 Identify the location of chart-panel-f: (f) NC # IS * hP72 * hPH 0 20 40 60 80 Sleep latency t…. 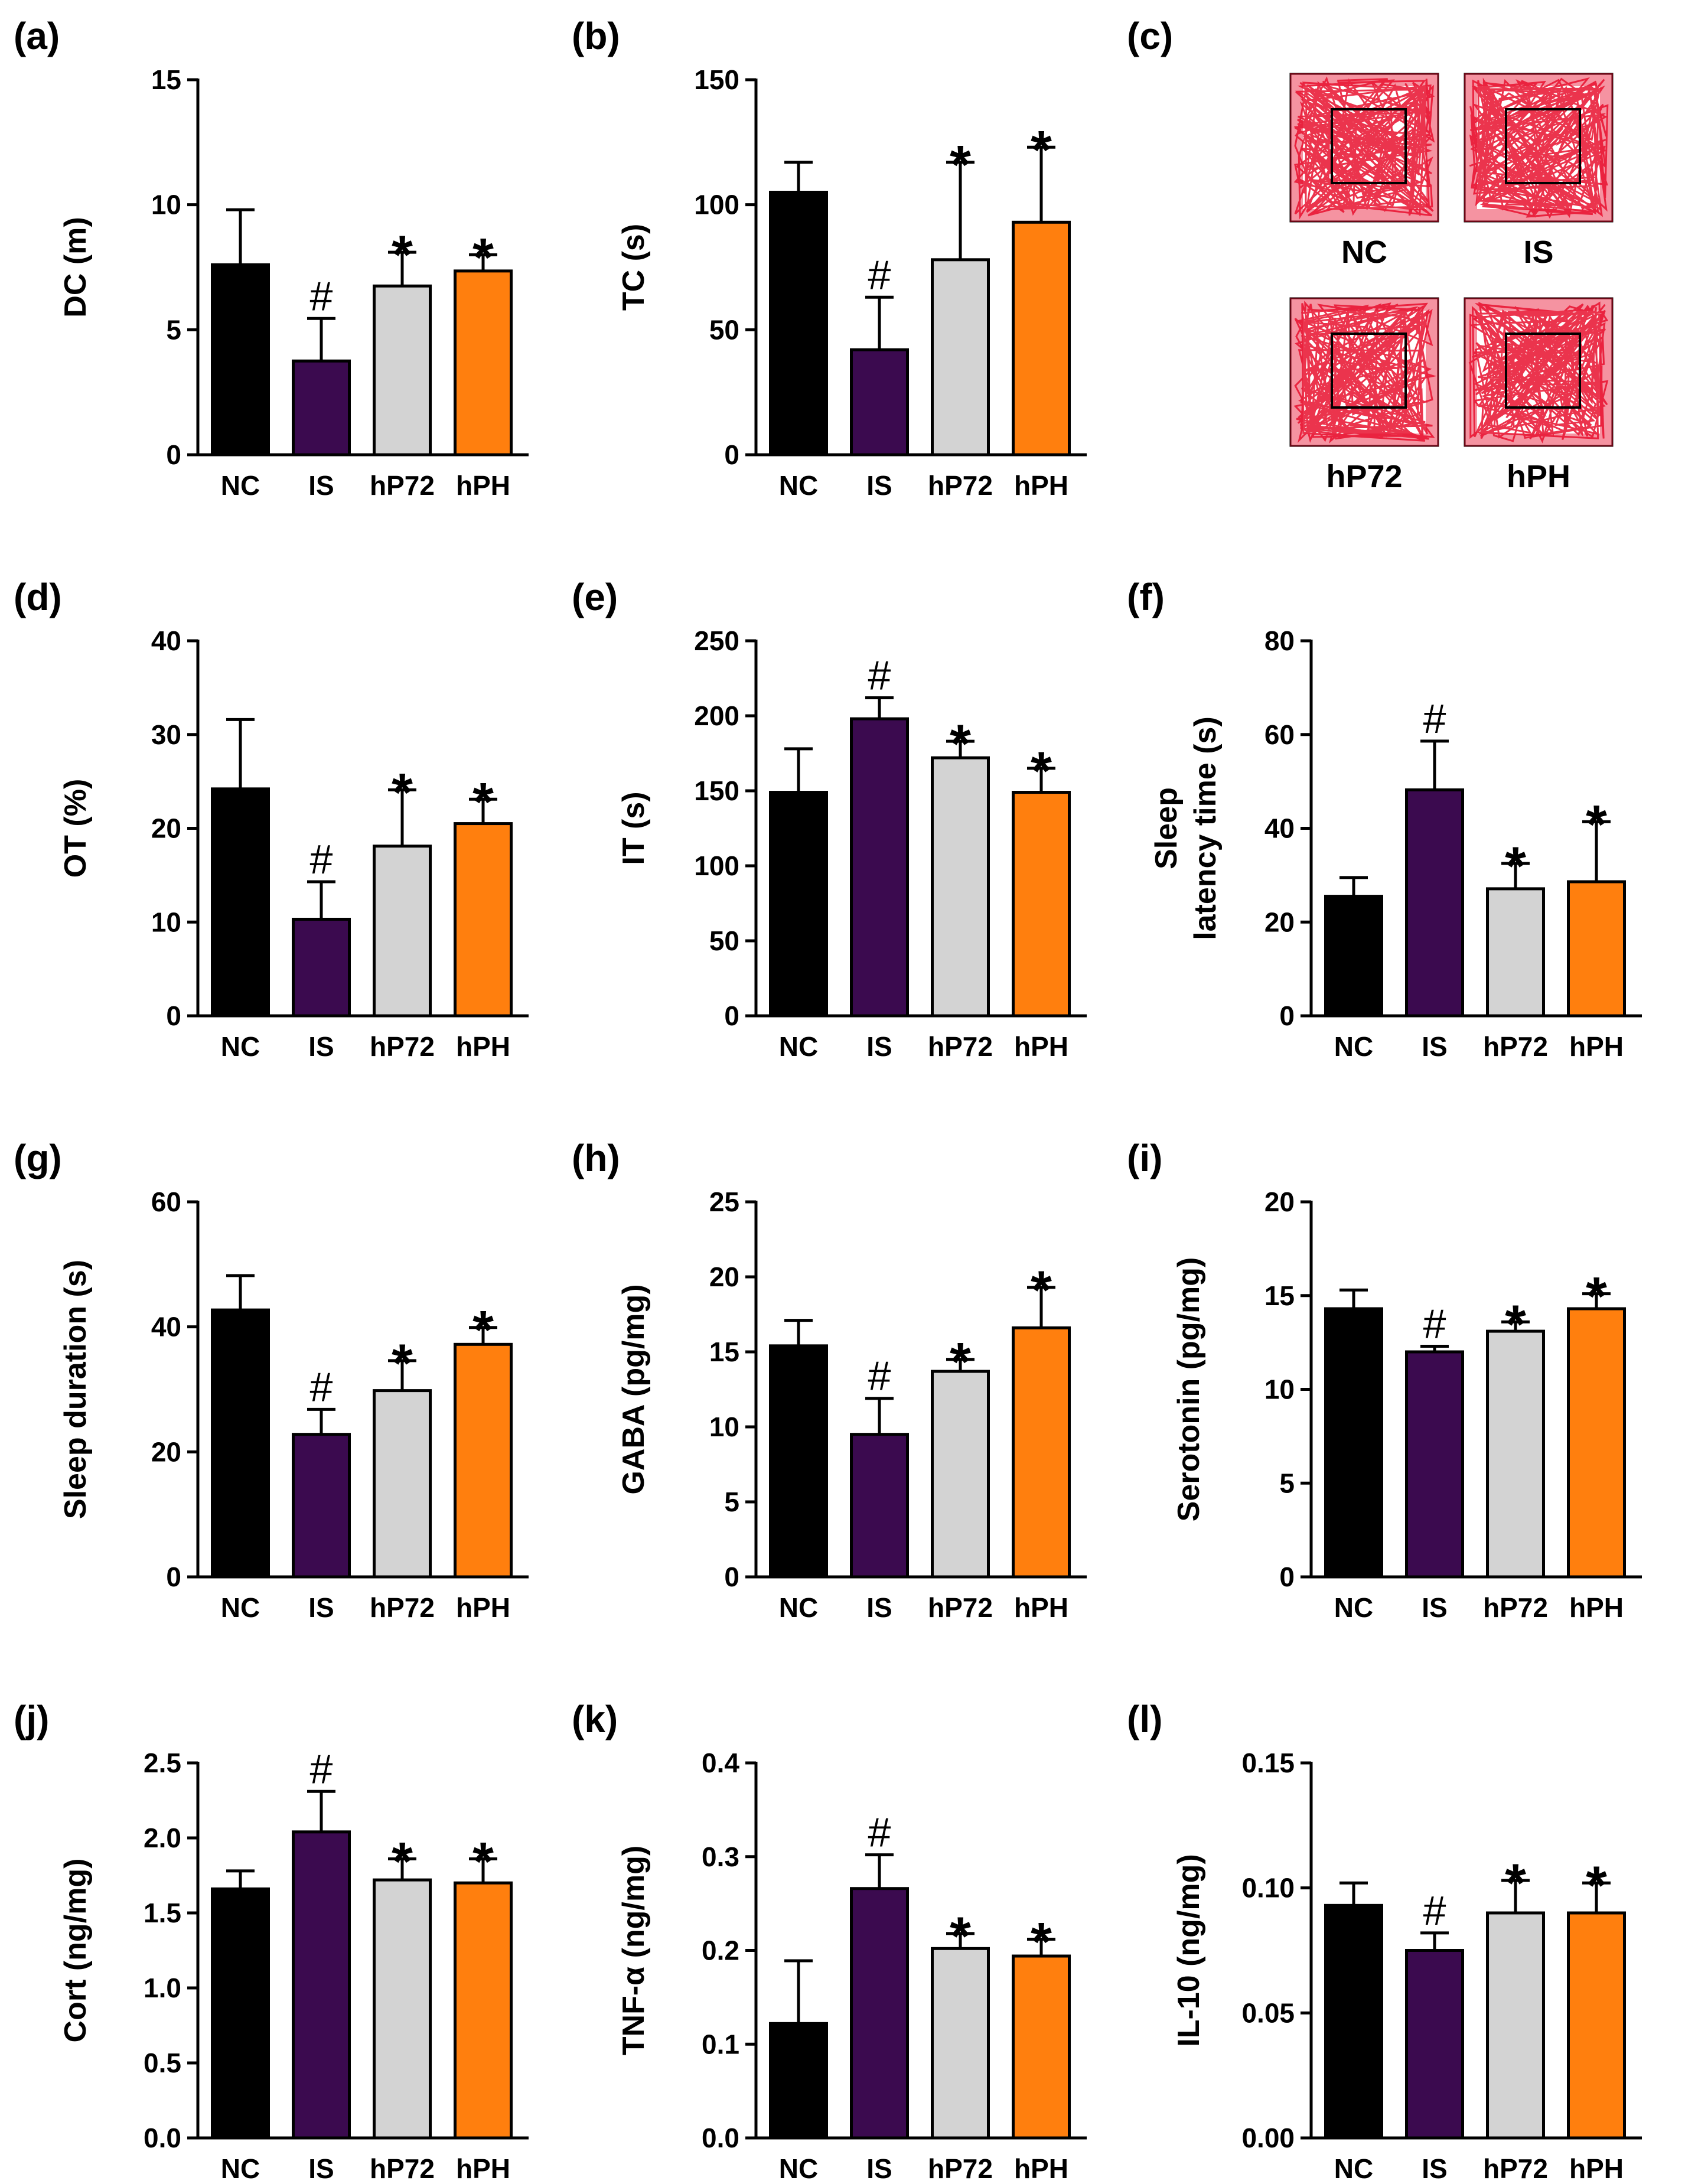
(1384, 819).